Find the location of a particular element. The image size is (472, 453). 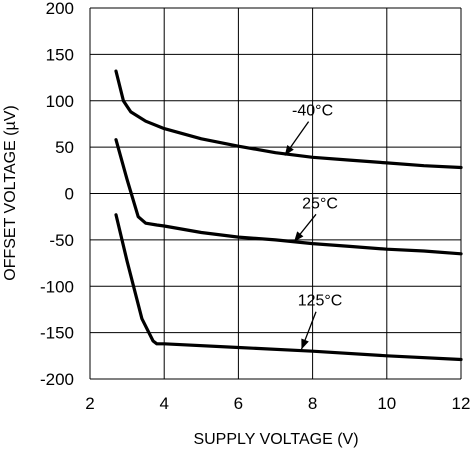

x-tick-label: 2 is located at coordinates (89, 403).